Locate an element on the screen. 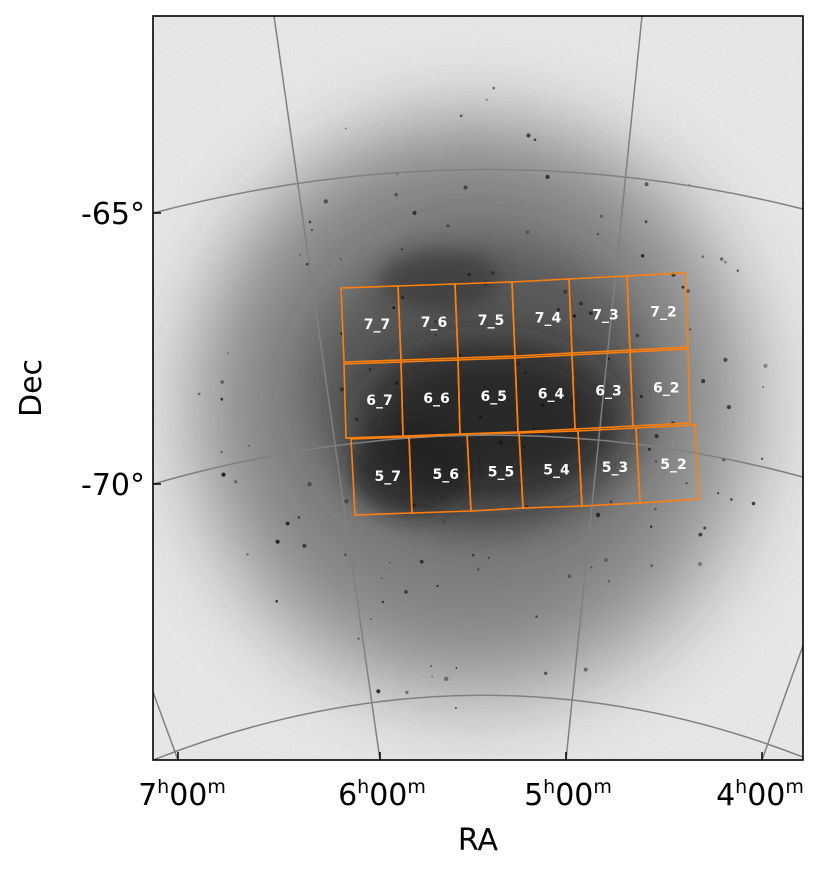  field-label: 5_3 is located at coordinates (615, 468).